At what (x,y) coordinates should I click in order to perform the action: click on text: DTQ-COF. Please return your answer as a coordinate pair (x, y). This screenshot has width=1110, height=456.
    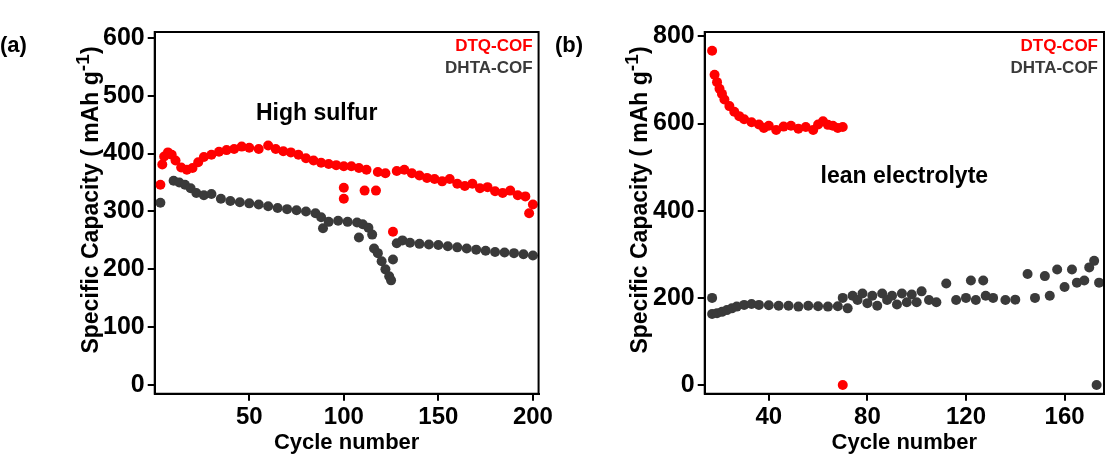
    Looking at the image, I should click on (1059, 46).